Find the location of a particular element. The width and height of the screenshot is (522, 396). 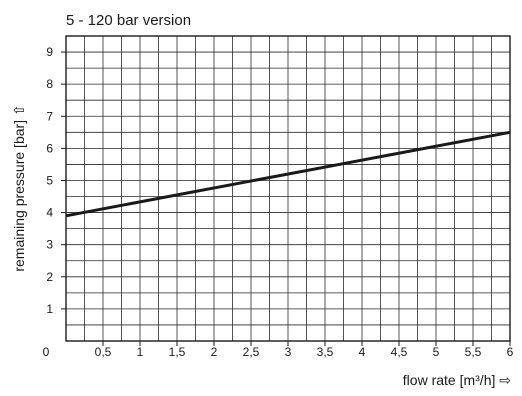

x-tick-label: 3,5 is located at coordinates (325, 352).